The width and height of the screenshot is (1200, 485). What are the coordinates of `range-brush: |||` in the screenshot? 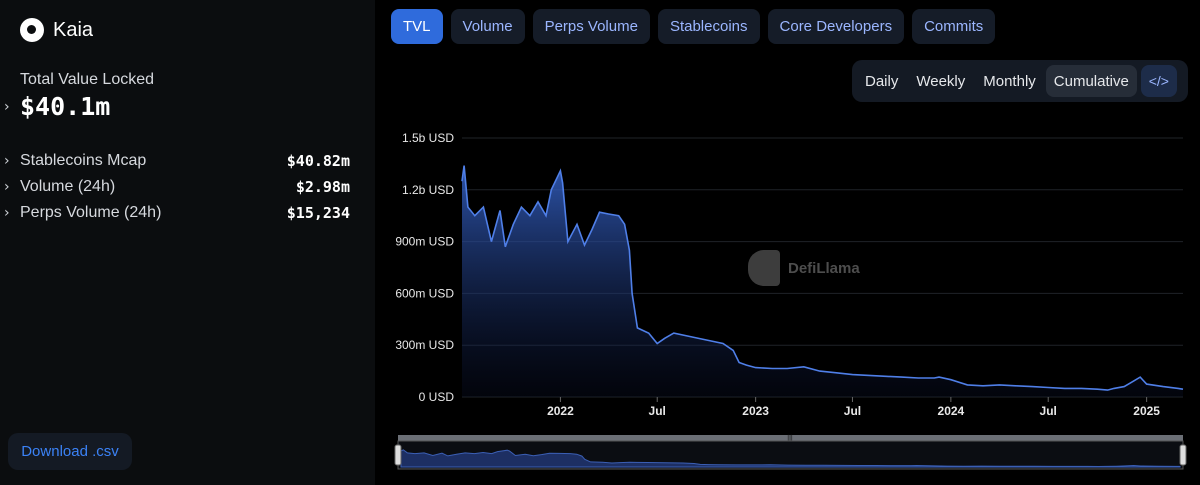 It's located at (790, 452).